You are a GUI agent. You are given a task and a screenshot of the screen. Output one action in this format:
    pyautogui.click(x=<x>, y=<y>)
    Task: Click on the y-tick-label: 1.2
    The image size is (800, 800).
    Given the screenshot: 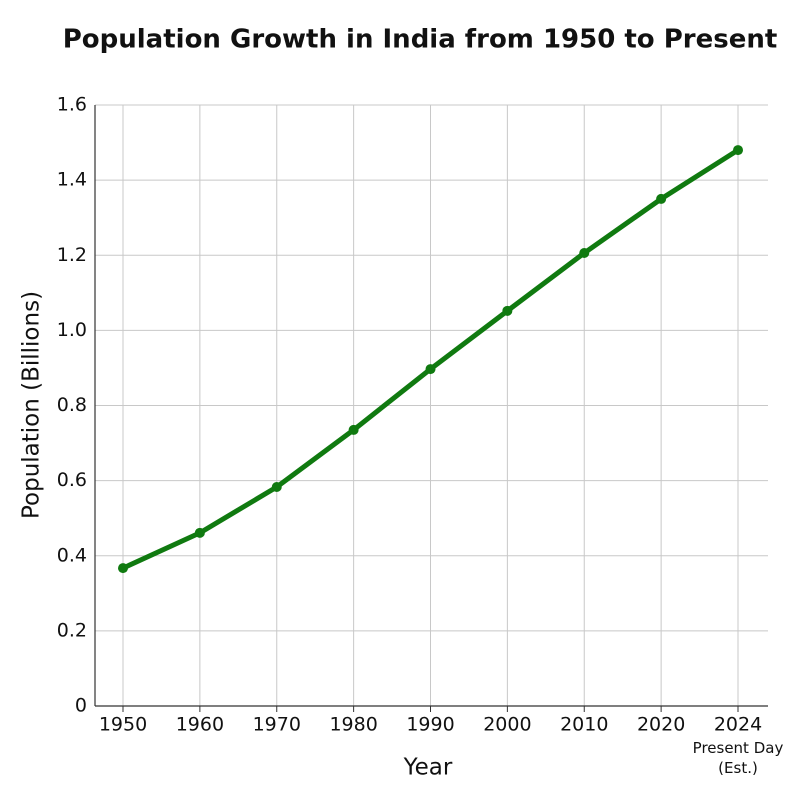 What is the action you would take?
    pyautogui.click(x=72, y=255)
    